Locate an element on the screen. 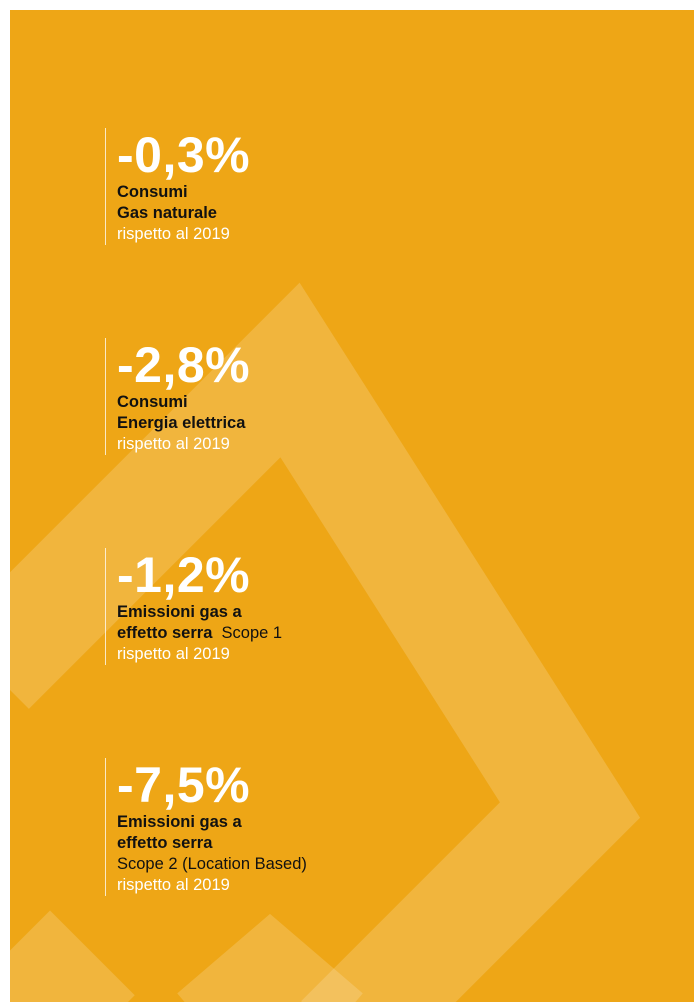 The height and width of the screenshot is (1002, 694). kpi-label-line: effetto serra Scope 1 is located at coordinates (317, 633).